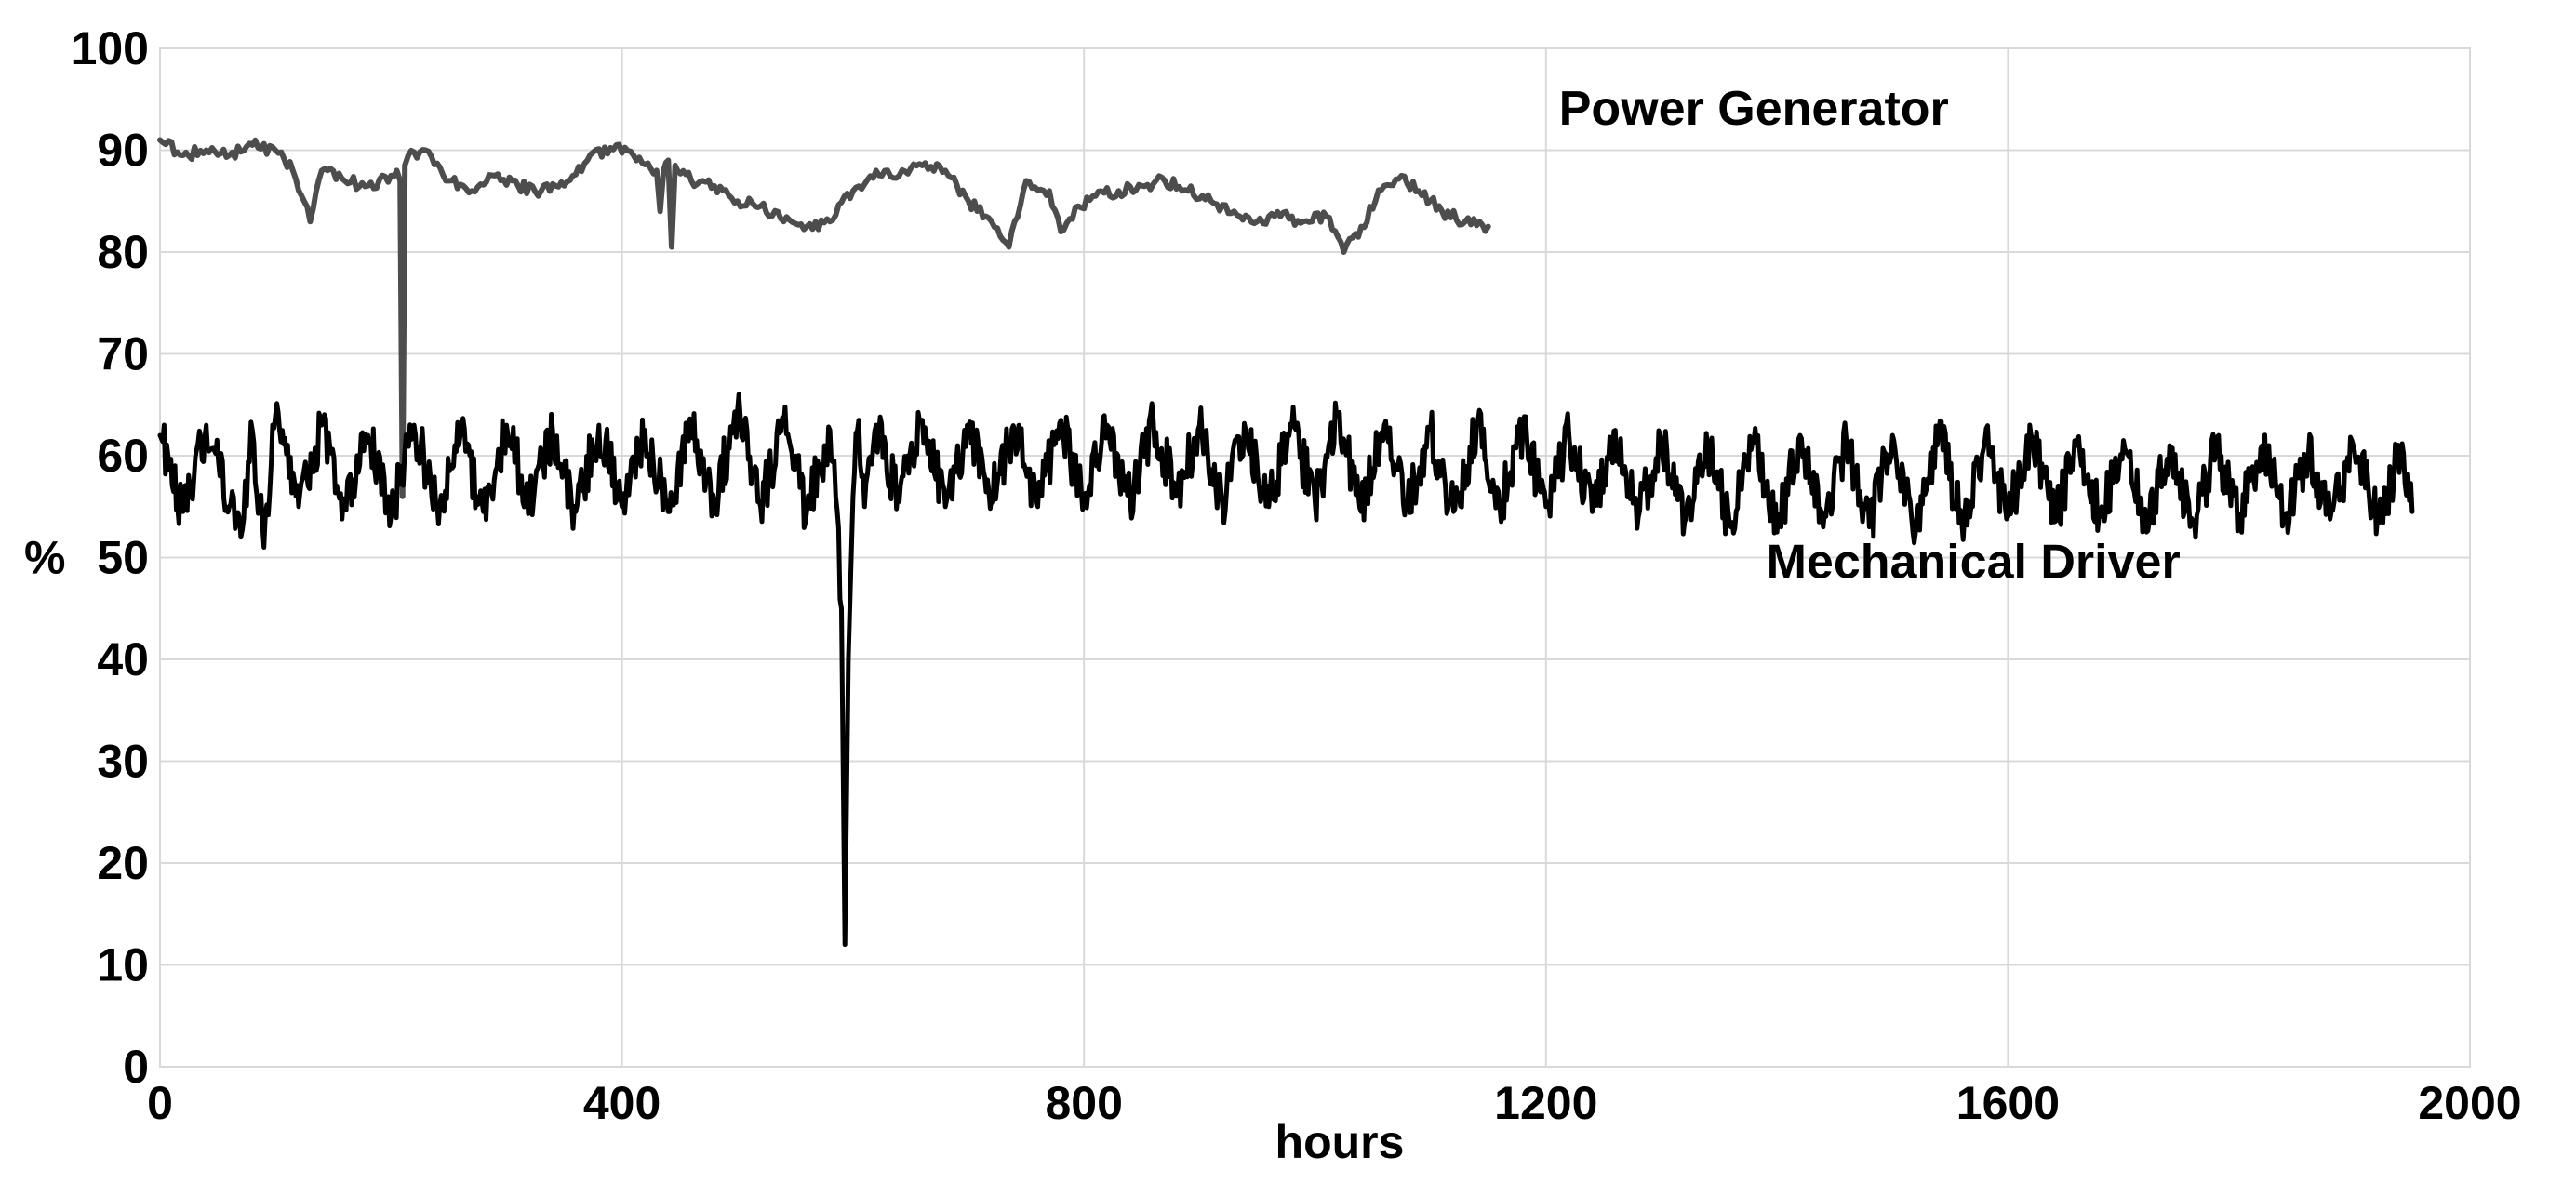 This screenshot has width=2576, height=1183. What do you see at coordinates (1754, 109) in the screenshot?
I see `annotation-power-generator: Power Generator` at bounding box center [1754, 109].